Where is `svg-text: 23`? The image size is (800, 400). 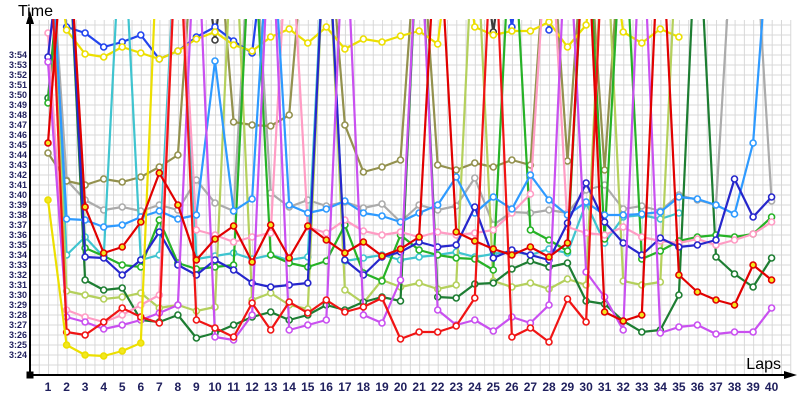 svg-text: 23 is located at coordinates (457, 387).